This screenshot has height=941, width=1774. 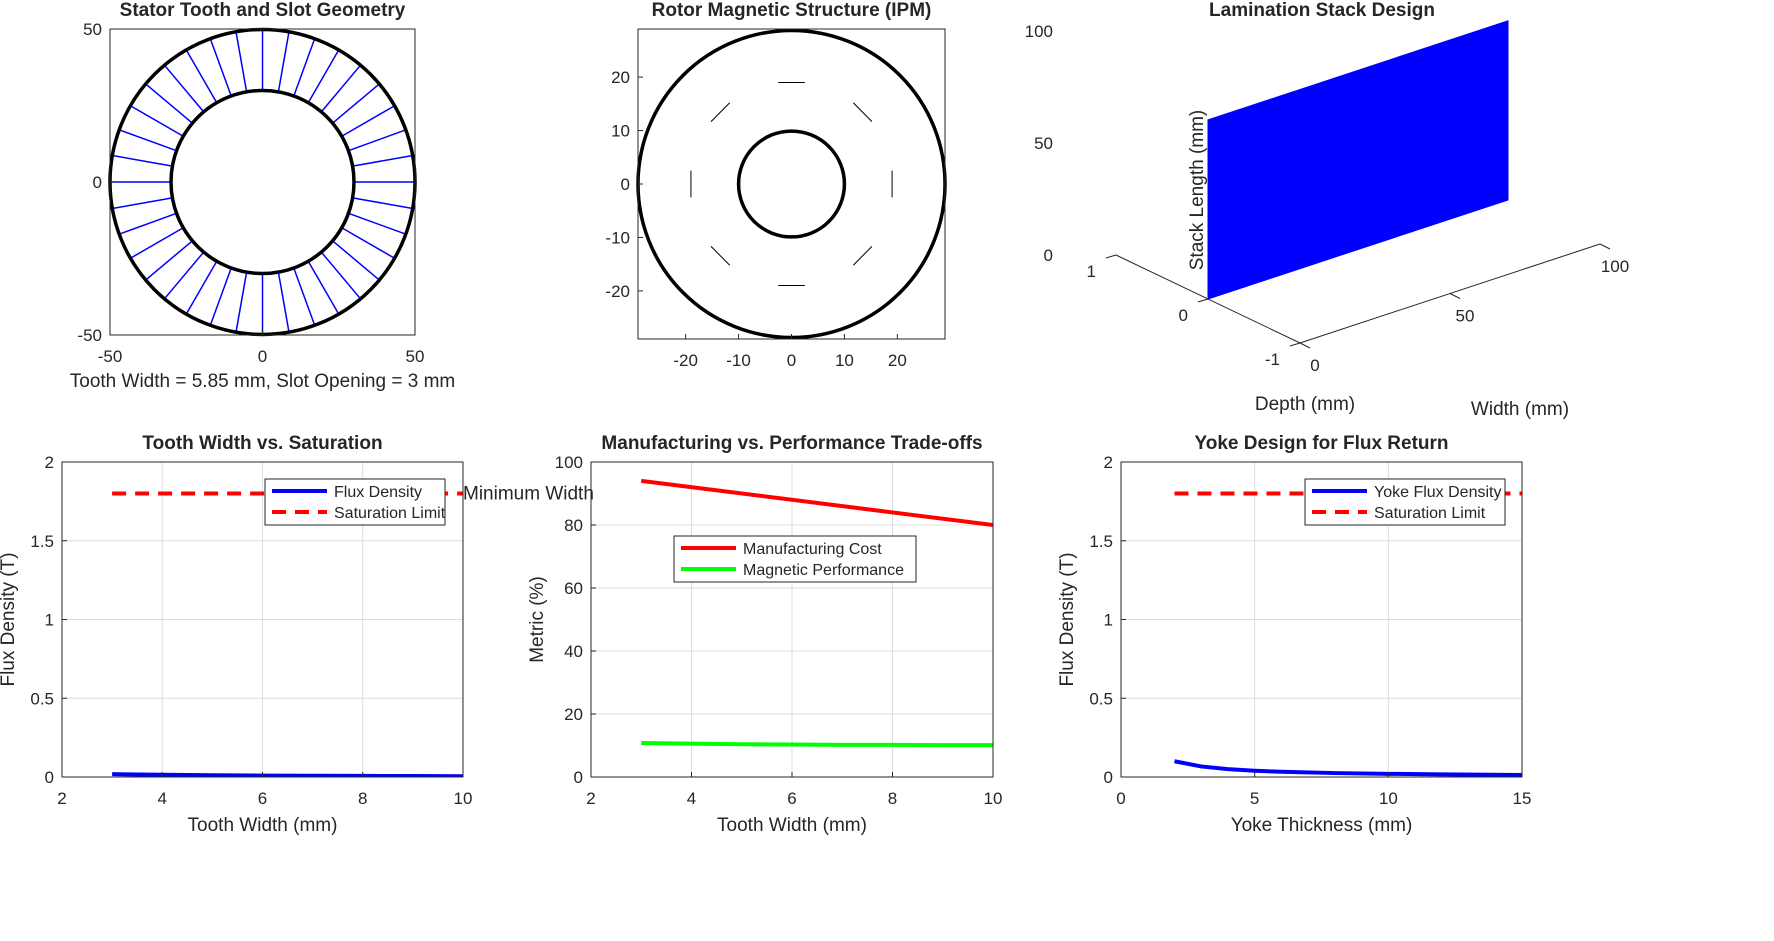 What do you see at coordinates (92, 29) in the screenshot?
I see `stator-y-tick-label: 50` at bounding box center [92, 29].